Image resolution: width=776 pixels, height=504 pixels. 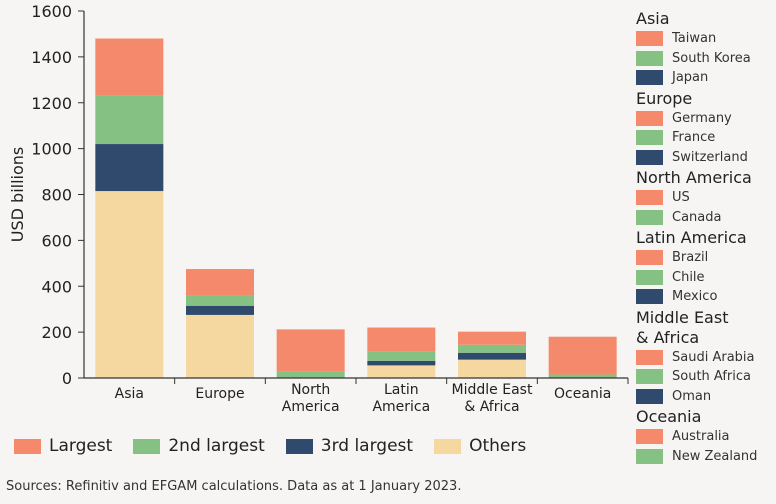 I want to click on x-tick-label: Latin America, so click(x=401, y=398).